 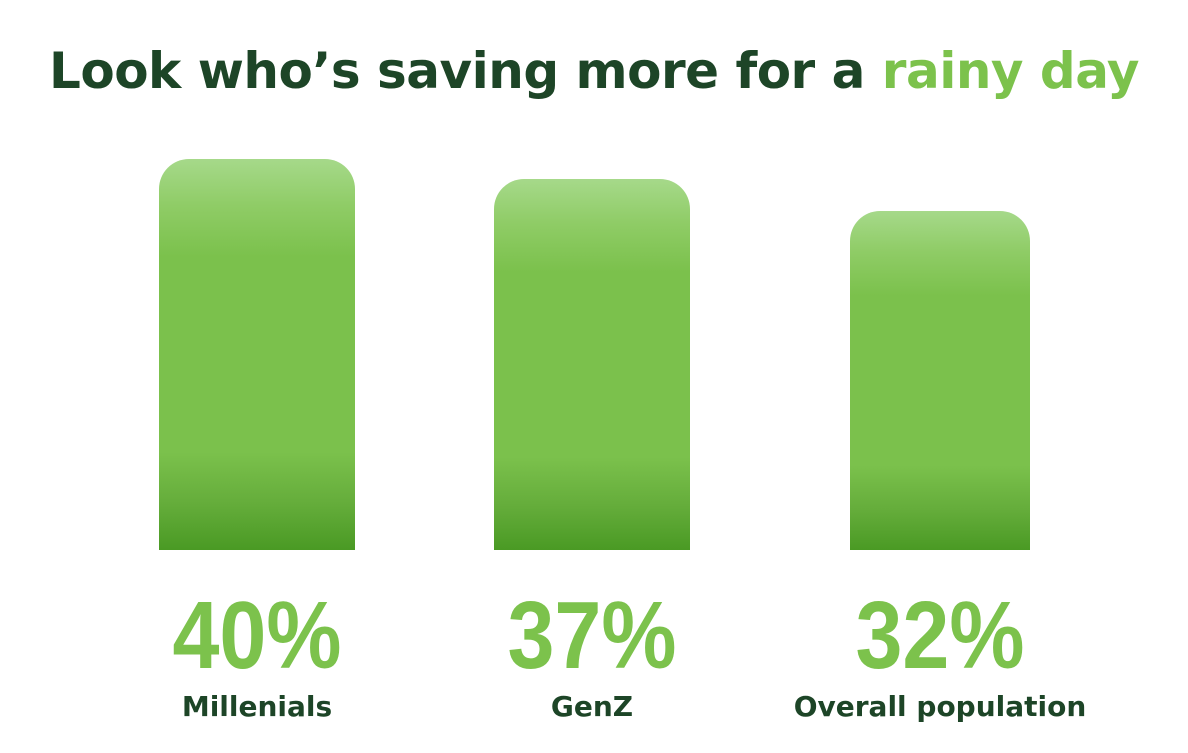 I want to click on category-label: GenZ, so click(x=592, y=706).